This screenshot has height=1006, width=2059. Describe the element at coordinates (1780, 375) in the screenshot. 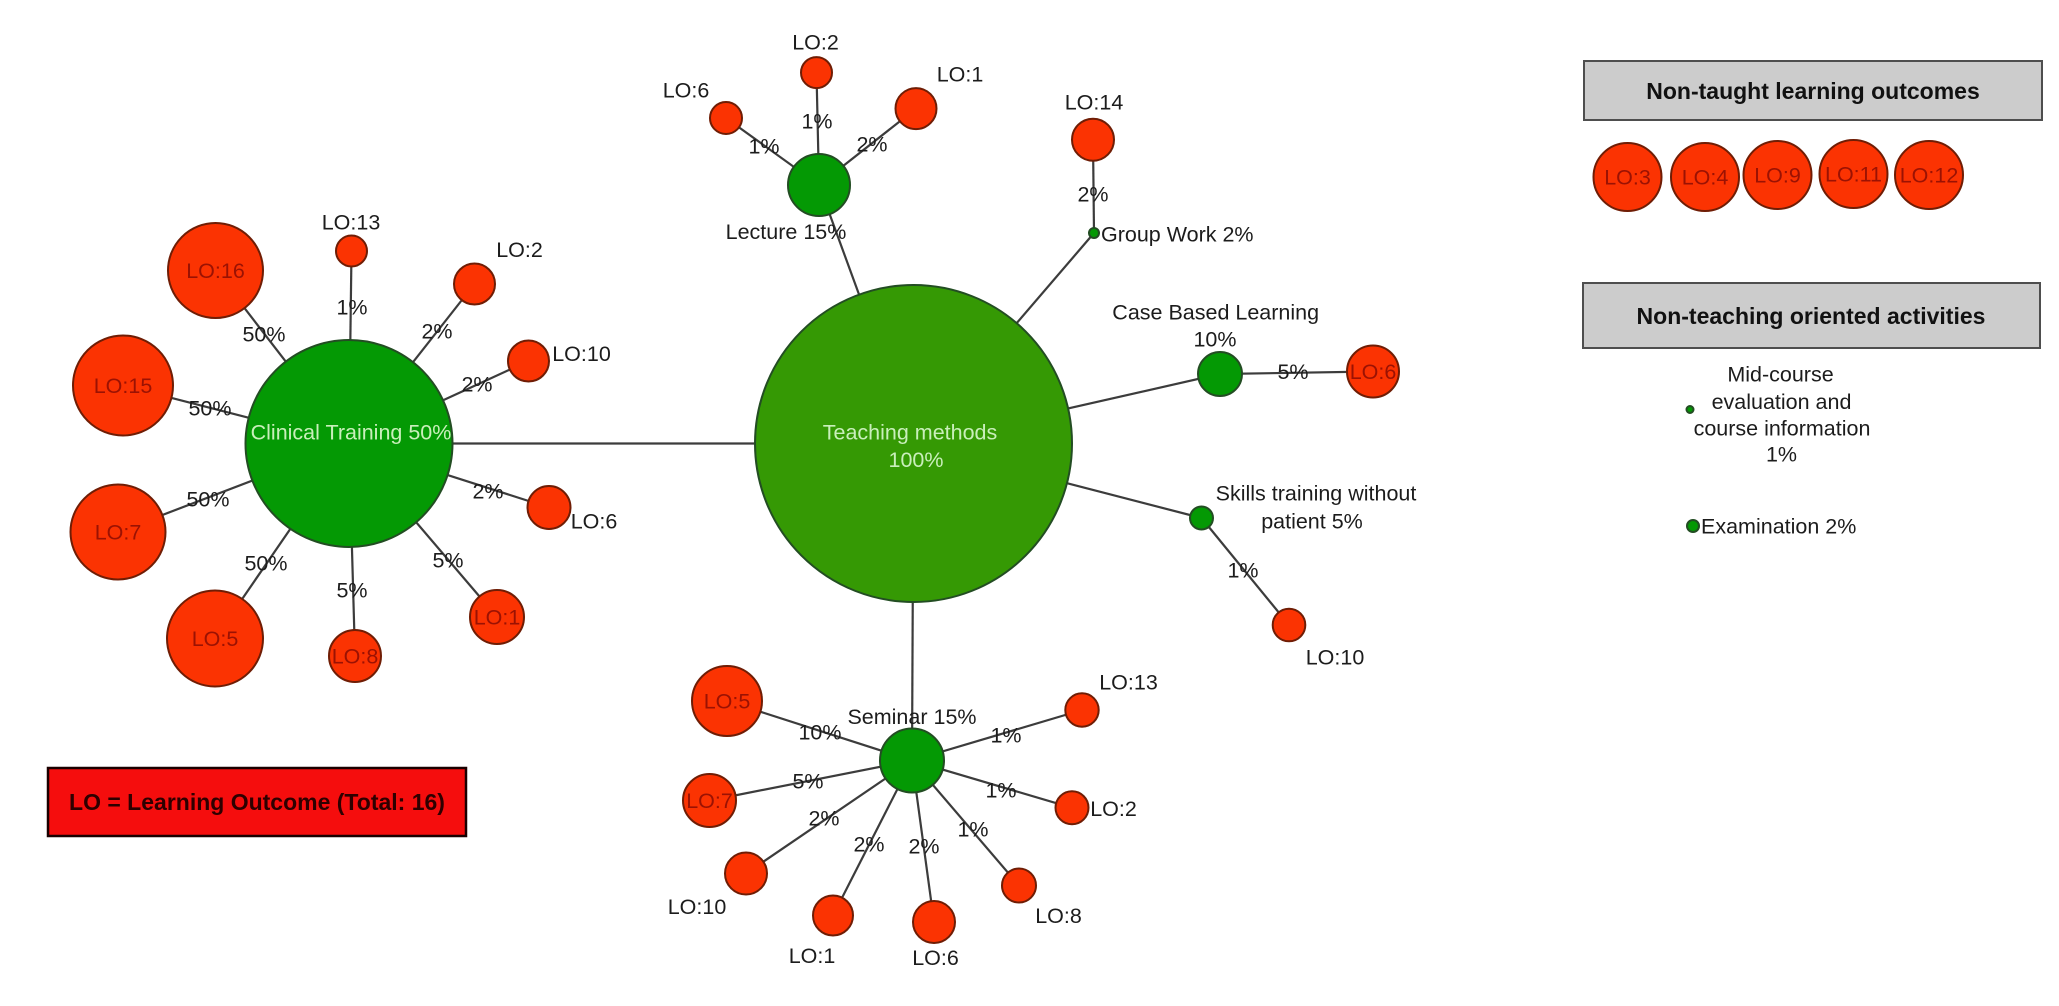

I see `svg-text: Mid-course` at that location.